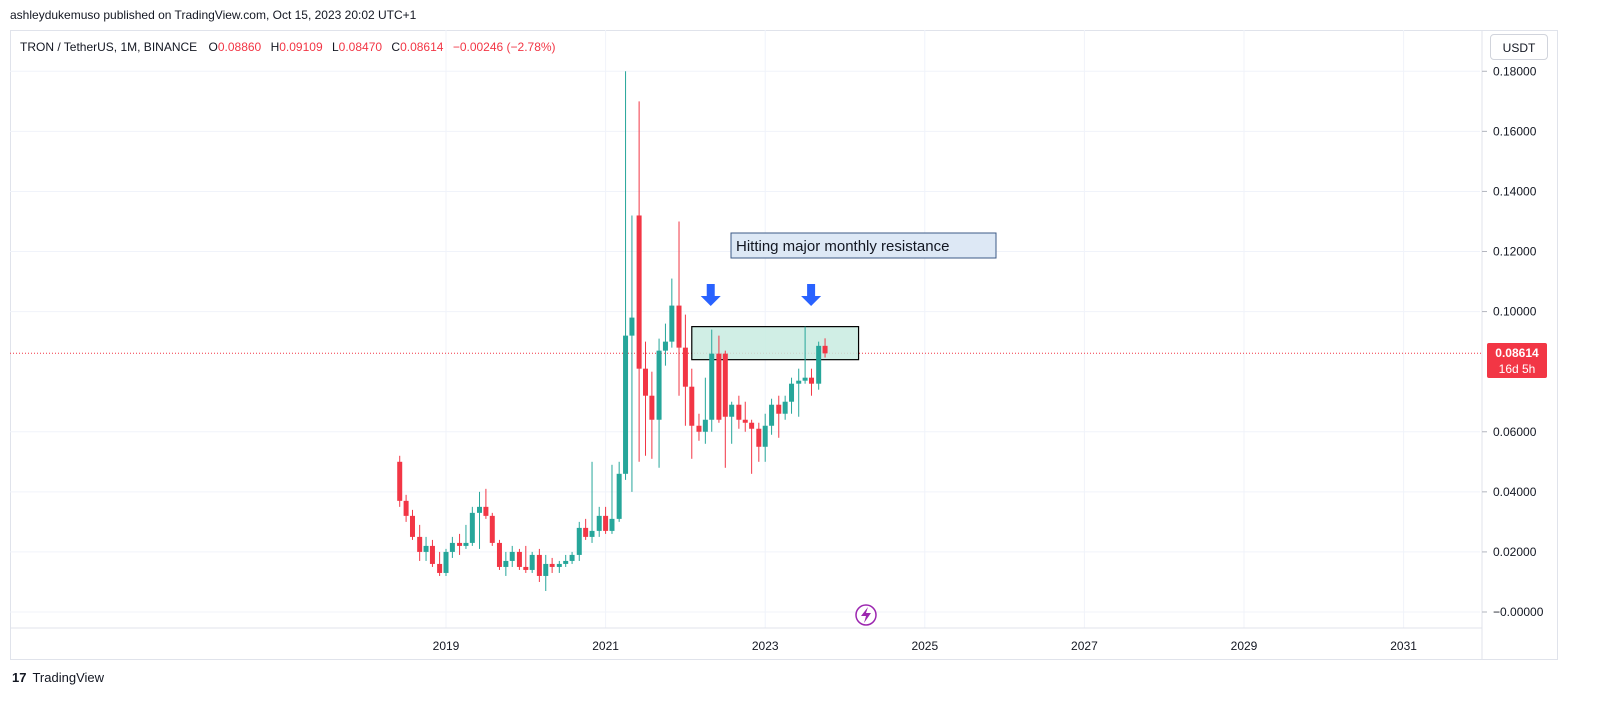 This screenshot has height=712, width=1600. Describe the element at coordinates (109, 47) in the screenshot. I see `symbol-label: TRON / TetherUS, 1M, BINANCE` at that location.